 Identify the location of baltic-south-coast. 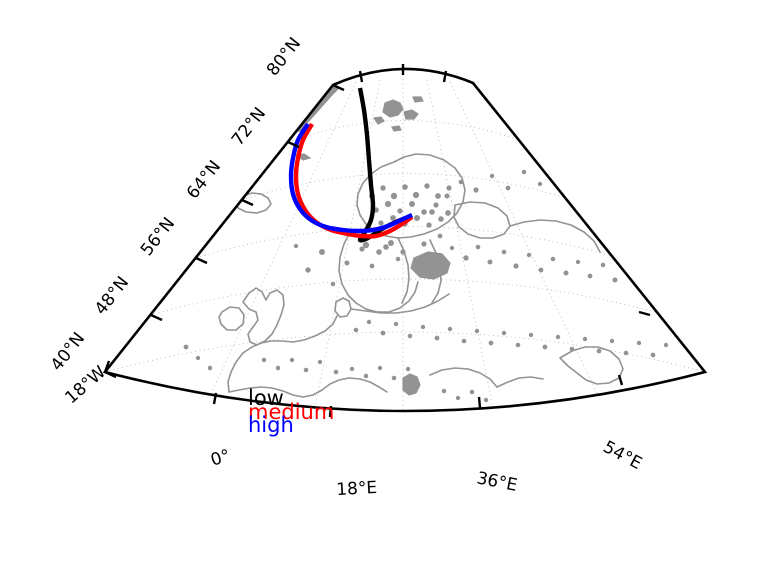
(400, 303).